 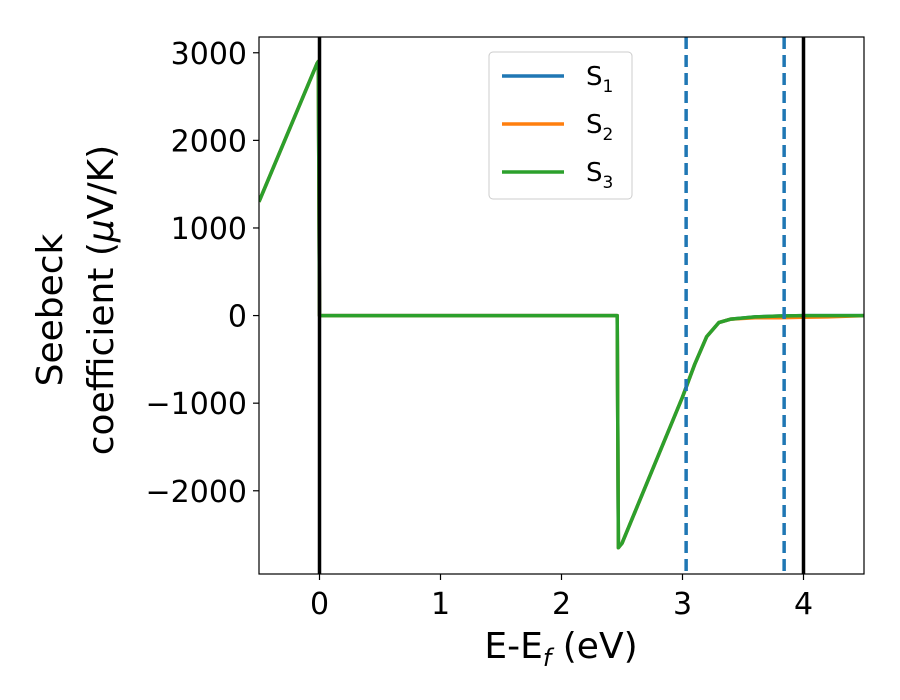 What do you see at coordinates (50, 309) in the screenshot?
I see `y-axis-label-line1: Seebeck` at bounding box center [50, 309].